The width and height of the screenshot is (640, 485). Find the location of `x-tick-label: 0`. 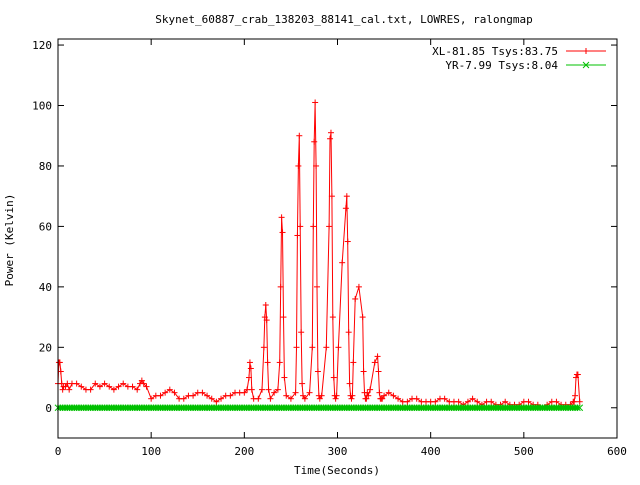

x-tick-label: 0 is located at coordinates (58, 451).